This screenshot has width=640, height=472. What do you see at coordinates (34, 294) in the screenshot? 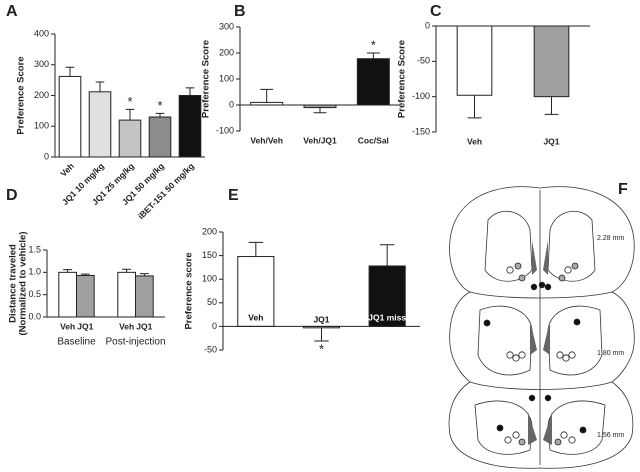
I see `y-tick-label: 0.5` at bounding box center [34, 294].